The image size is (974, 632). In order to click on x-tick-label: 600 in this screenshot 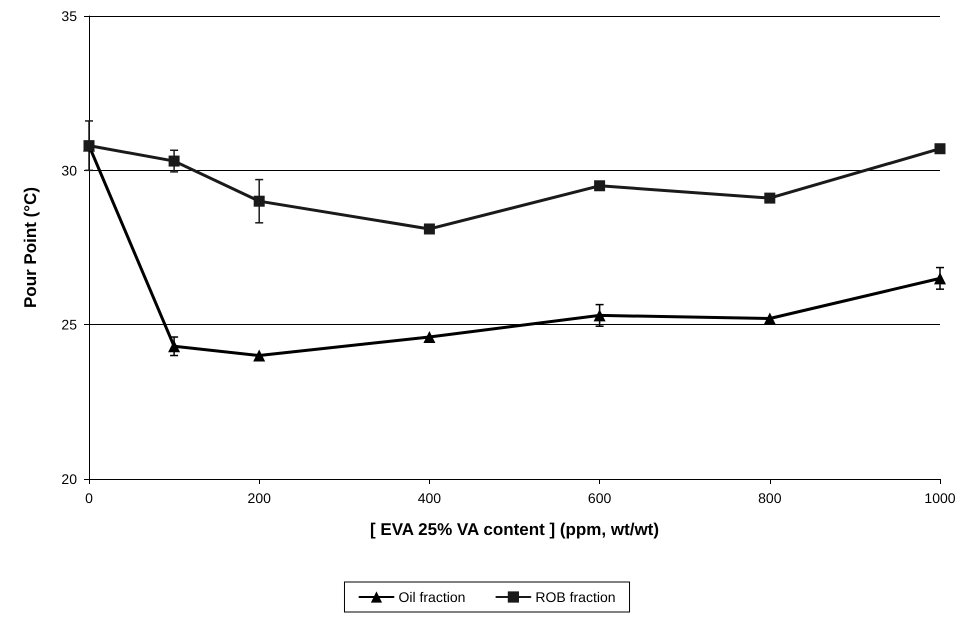, I will do `click(600, 498)`.